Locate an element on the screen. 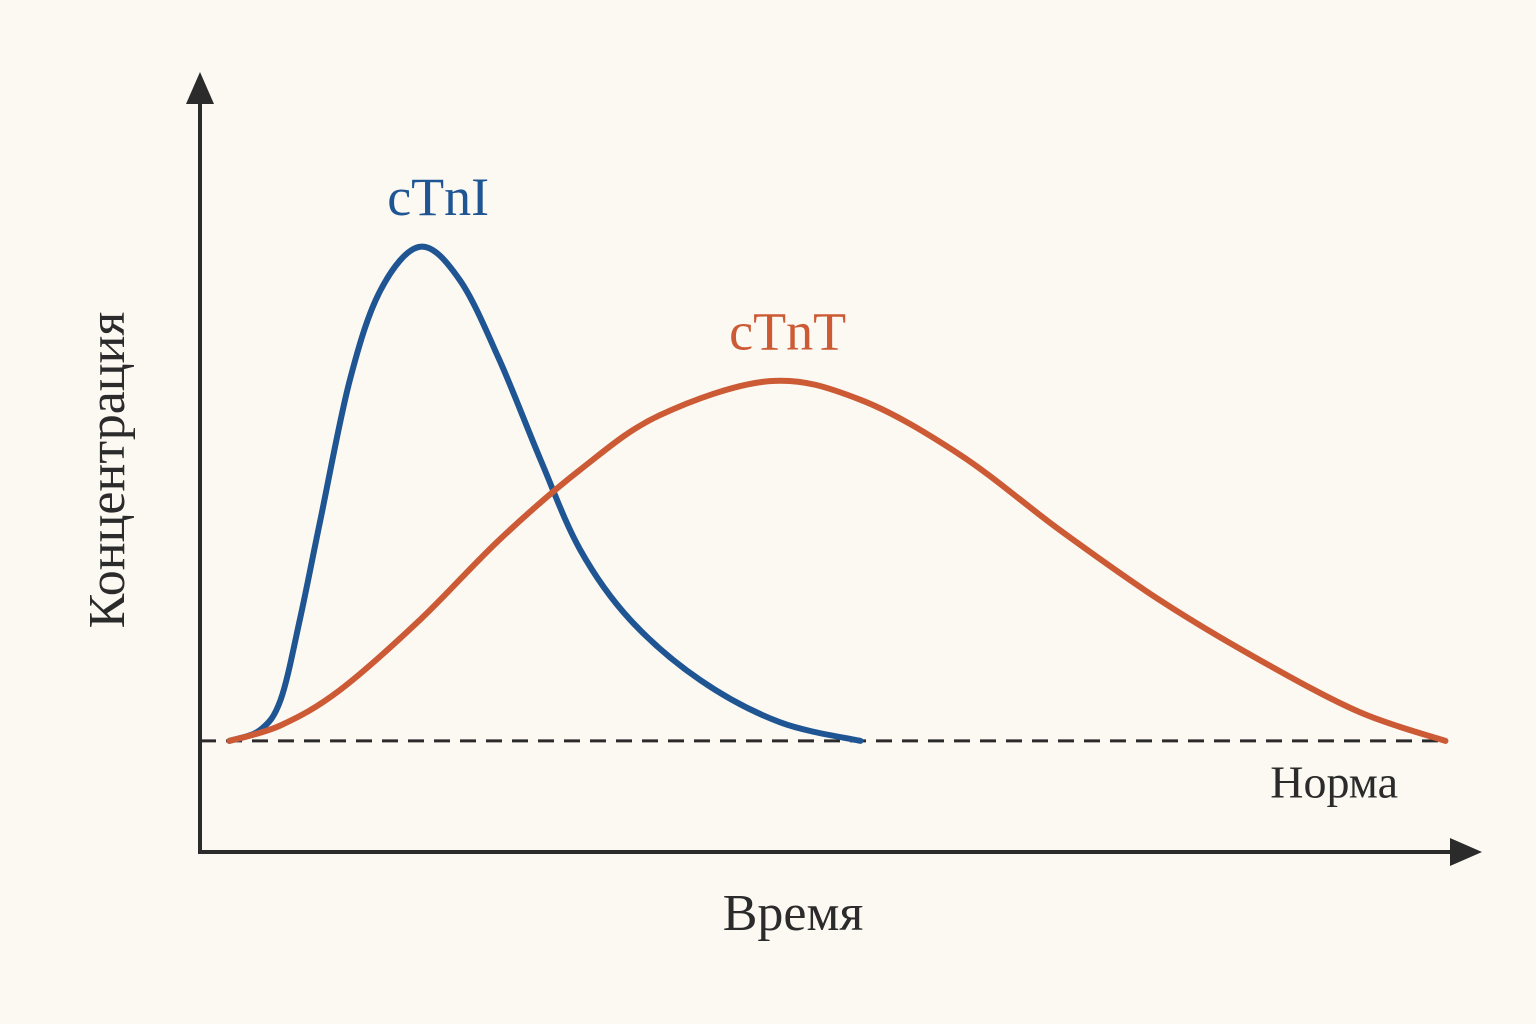 The image size is (1536, 1024). x-axis-arrow is located at coordinates (1466, 852).